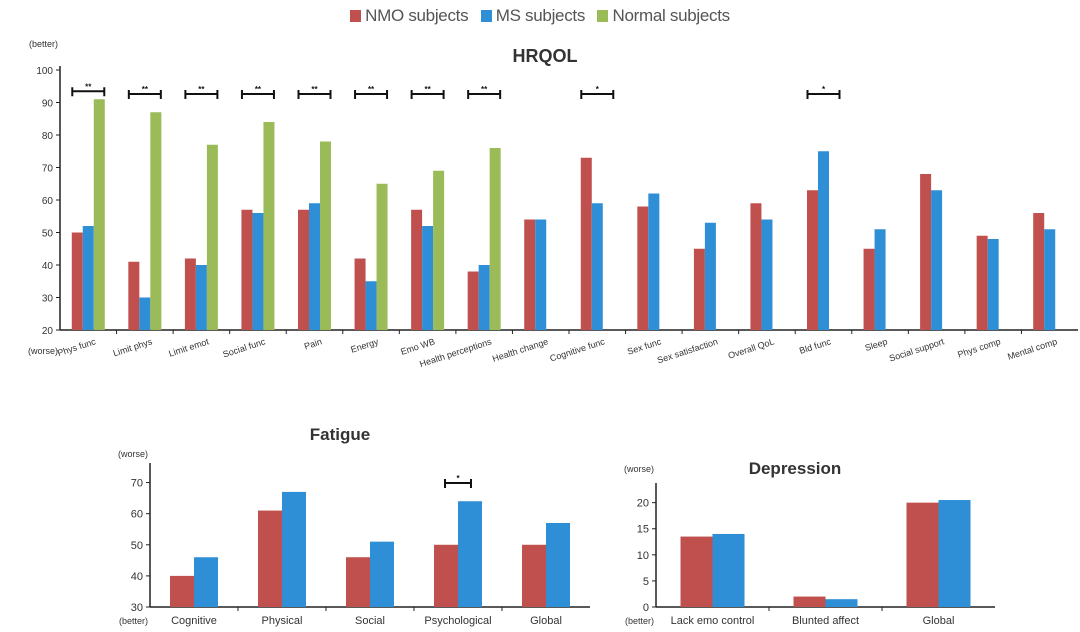 This screenshot has height=632, width=1080. What do you see at coordinates (356, 16) in the screenshot?
I see `legend-swatch-nmo` at bounding box center [356, 16].